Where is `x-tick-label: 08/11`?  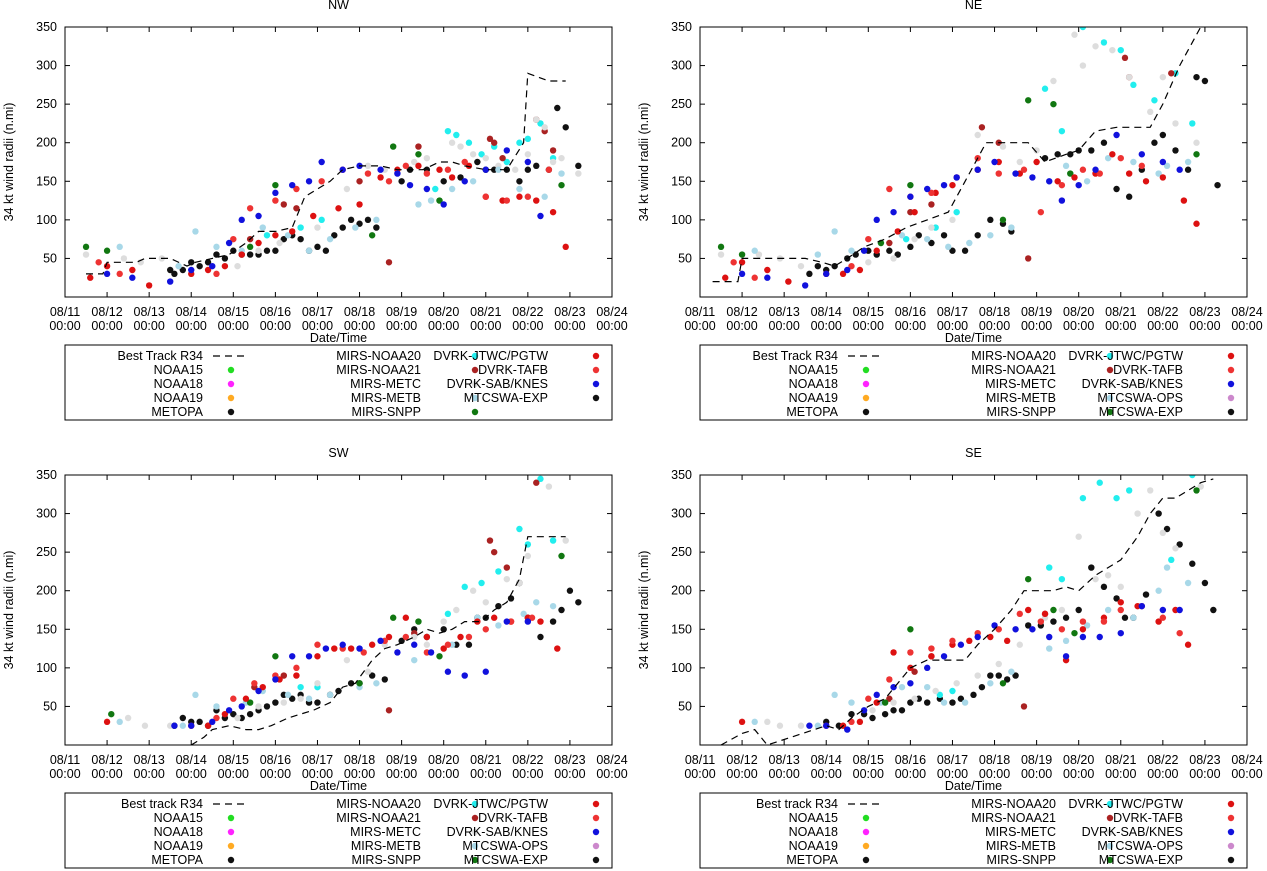 x-tick-label: 08/11 is located at coordinates (700, 760).